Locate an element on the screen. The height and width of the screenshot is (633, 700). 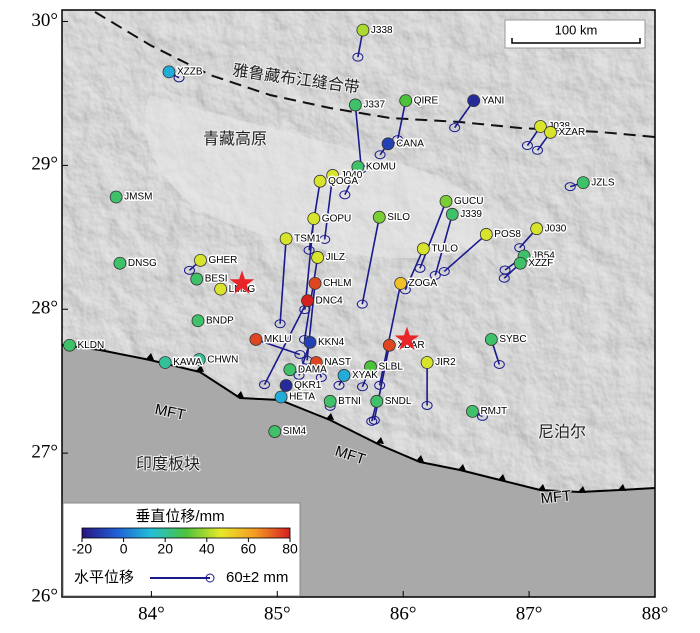
station-label: DNC4 is located at coordinates (330, 300).